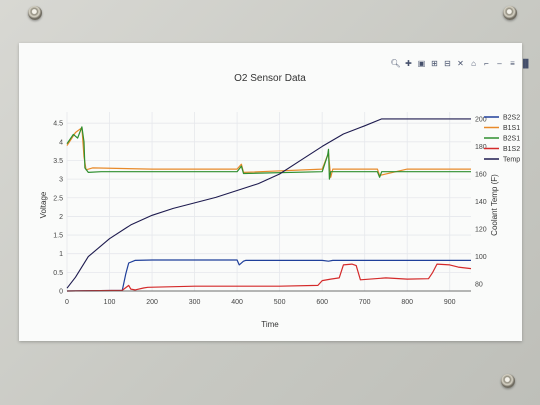 The width and height of the screenshot is (540, 405). I want to click on y-tick-label: 3.5, so click(58, 161).